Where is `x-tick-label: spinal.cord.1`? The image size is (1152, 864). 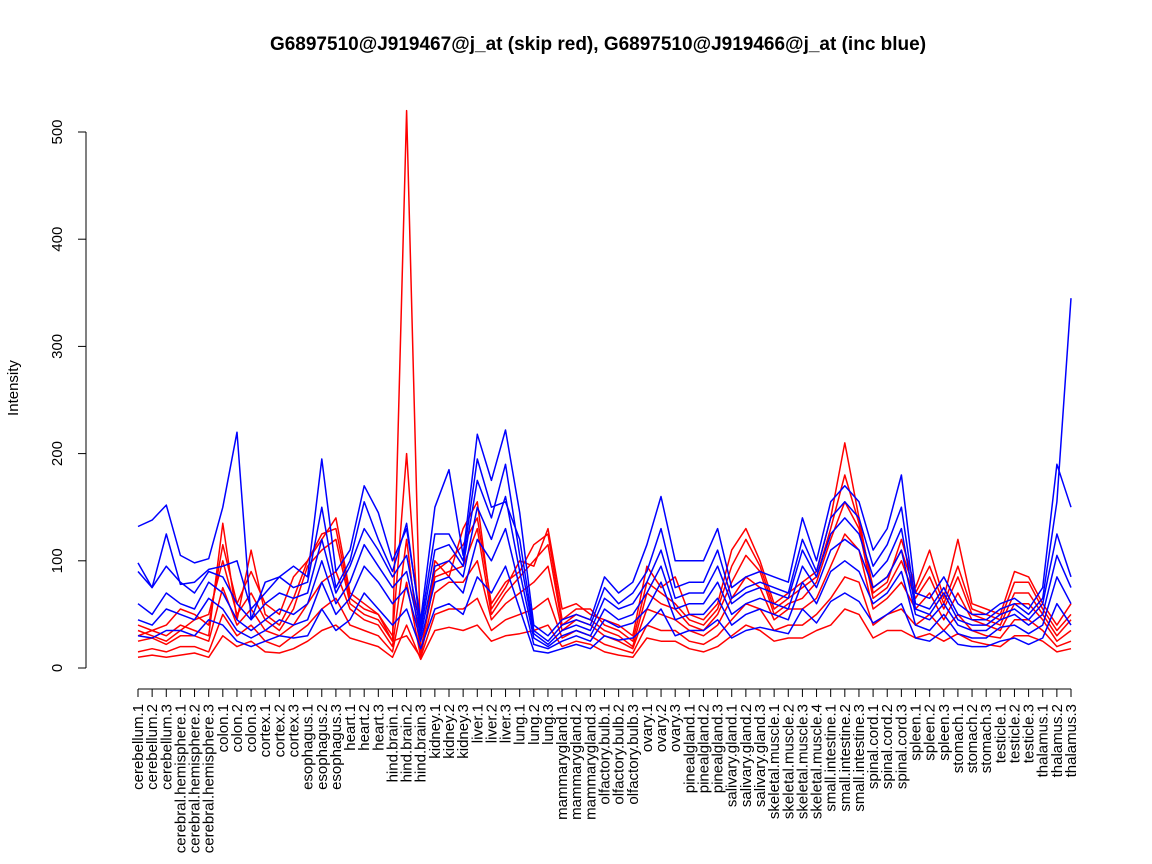 x-tick-label: spinal.cord.1 is located at coordinates (873, 746).